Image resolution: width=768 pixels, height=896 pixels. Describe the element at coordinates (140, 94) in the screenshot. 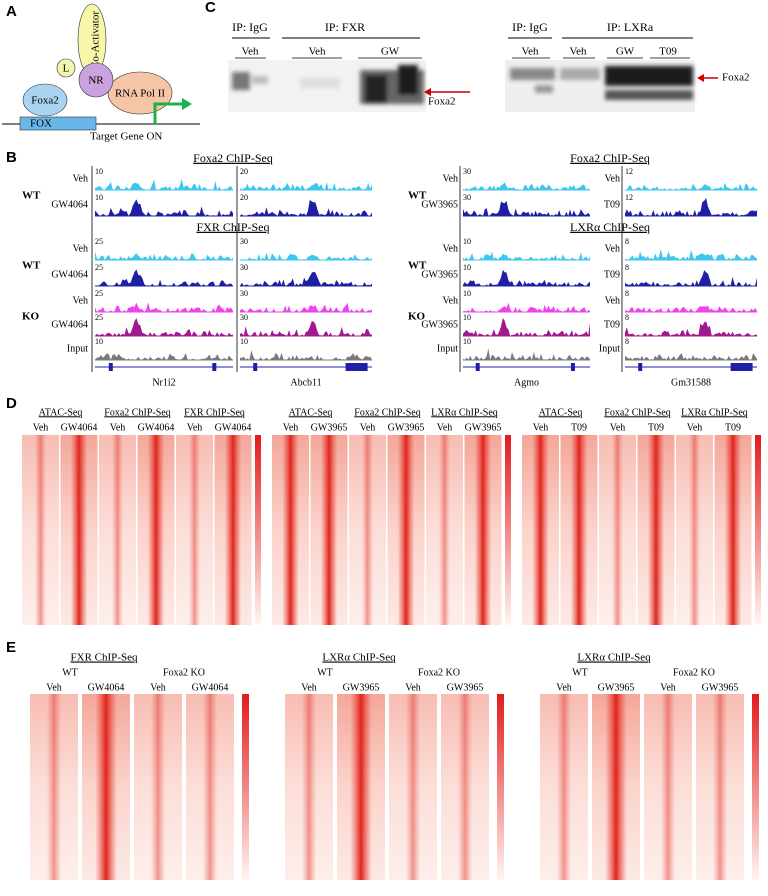

I see `polymerase-label: RNA Pol II` at that location.